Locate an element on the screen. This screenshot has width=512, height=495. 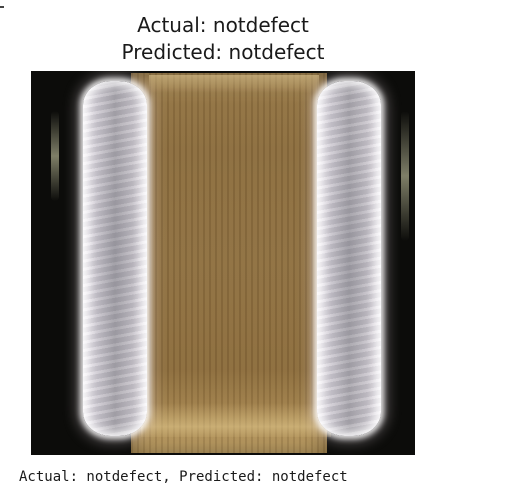
capacitor-body-bottom-highlight is located at coordinates (236, 420).